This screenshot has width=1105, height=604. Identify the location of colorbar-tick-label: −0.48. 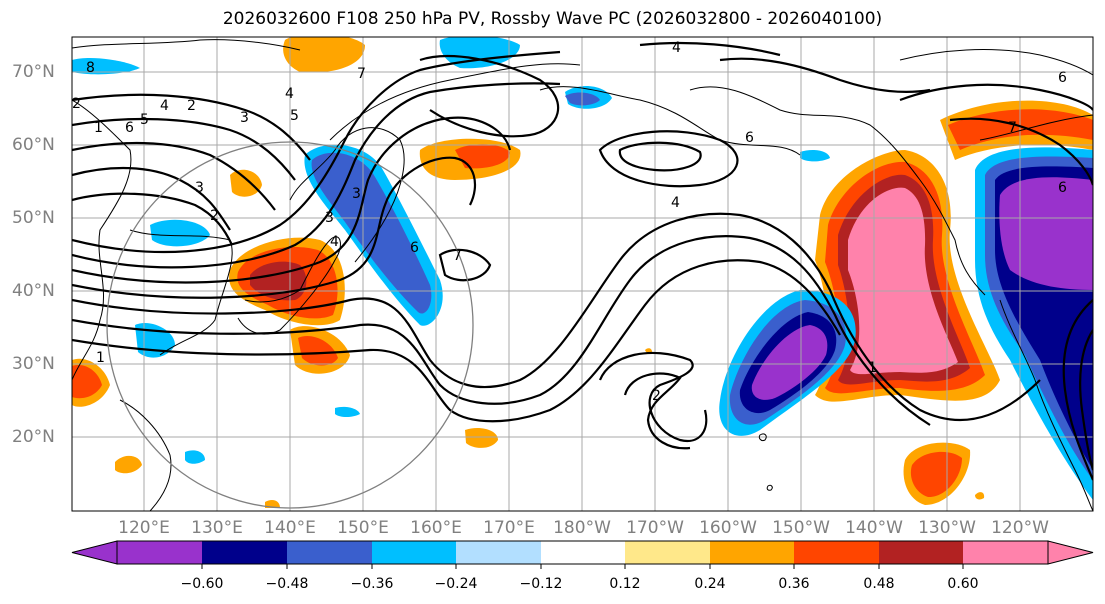
(287, 584).